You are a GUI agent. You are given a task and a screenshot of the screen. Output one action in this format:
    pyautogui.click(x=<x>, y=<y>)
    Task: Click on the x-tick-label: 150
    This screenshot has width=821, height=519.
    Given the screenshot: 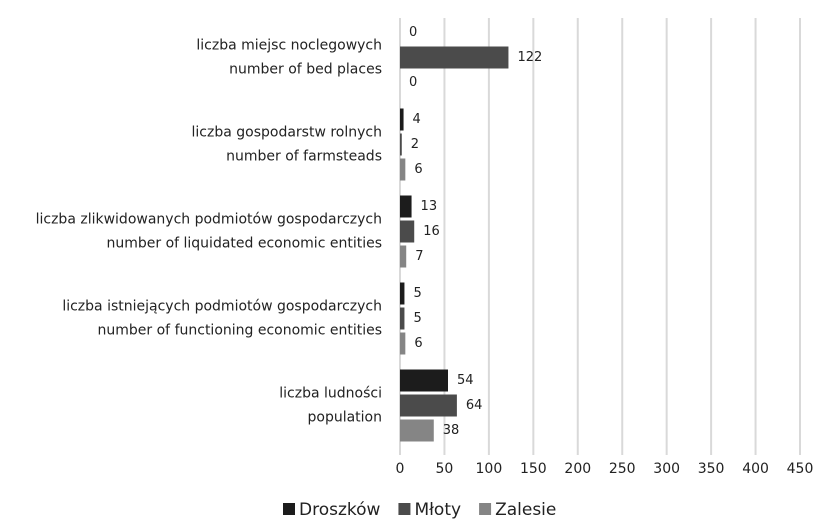 What is the action you would take?
    pyautogui.click(x=533, y=469)
    